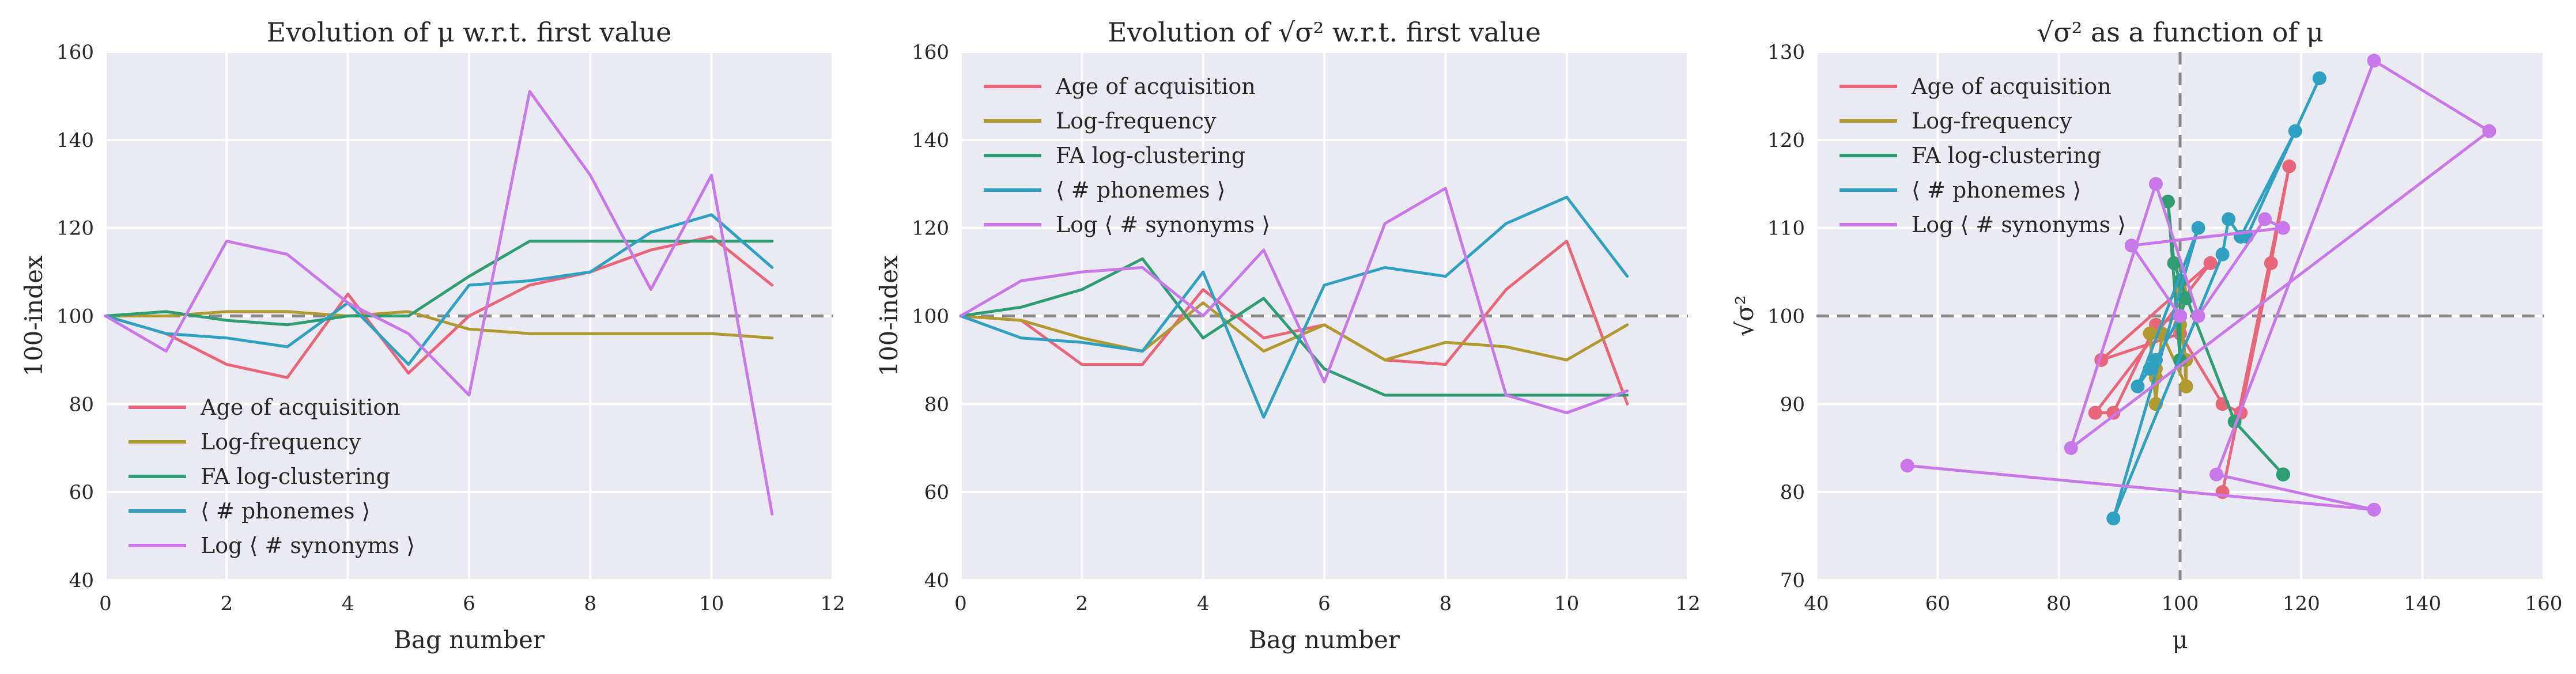 The width and height of the screenshot is (2576, 674). I want to click on x-tick-label: 120, so click(2301, 603).